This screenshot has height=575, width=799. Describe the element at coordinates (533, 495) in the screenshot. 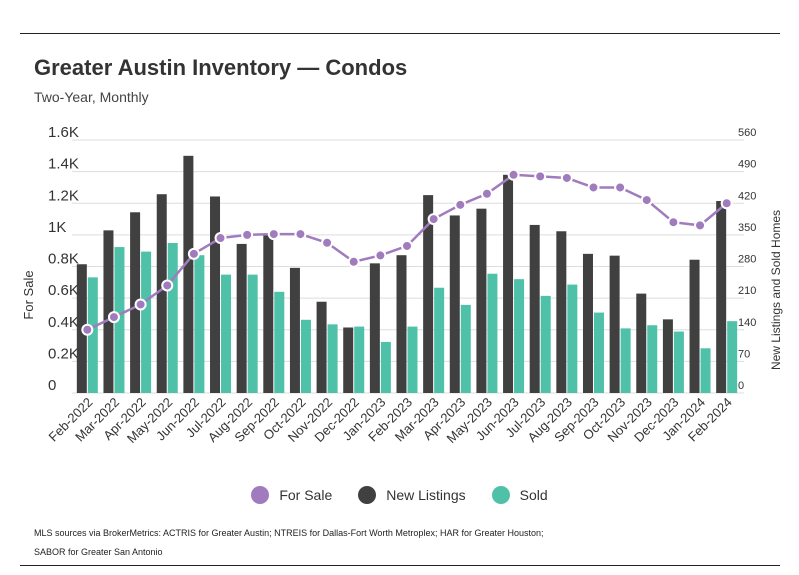

I see `legend-label-sold: Sold` at that location.